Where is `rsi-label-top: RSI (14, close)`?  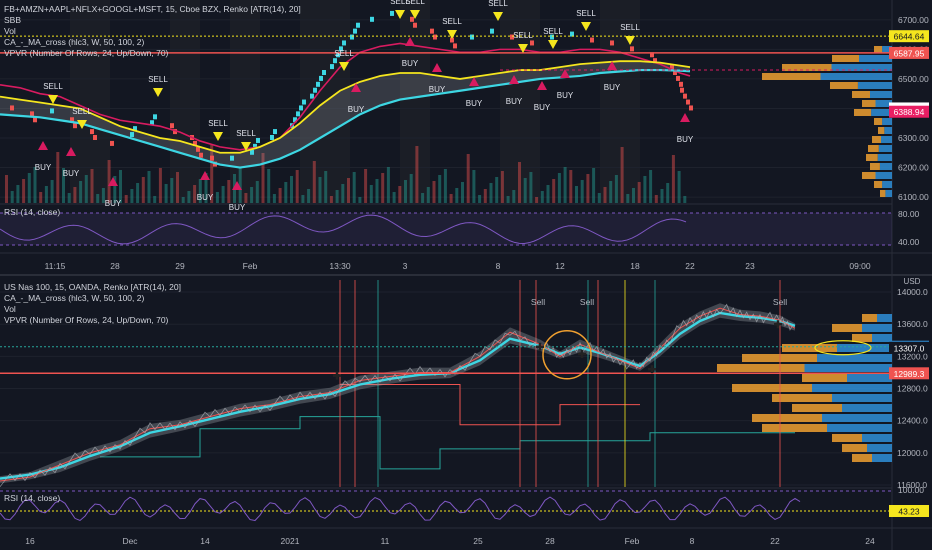 rsi-label-top: RSI (14, close) is located at coordinates (32, 212).